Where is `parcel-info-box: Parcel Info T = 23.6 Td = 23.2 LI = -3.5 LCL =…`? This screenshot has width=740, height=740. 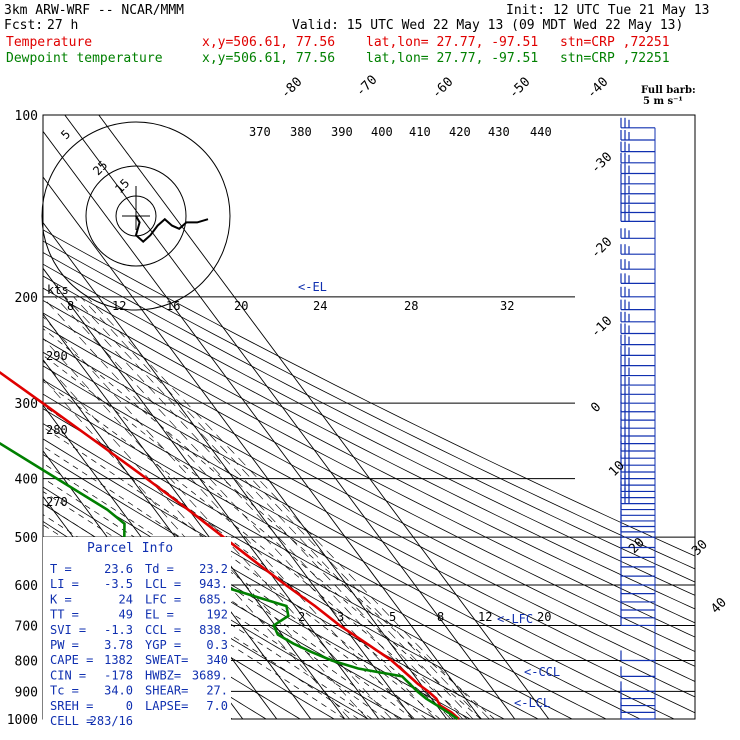 parcel-info-box: Parcel Info T = 23.6 Td = 23.2 LI = -3.5 LCL =… is located at coordinates (137, 633).